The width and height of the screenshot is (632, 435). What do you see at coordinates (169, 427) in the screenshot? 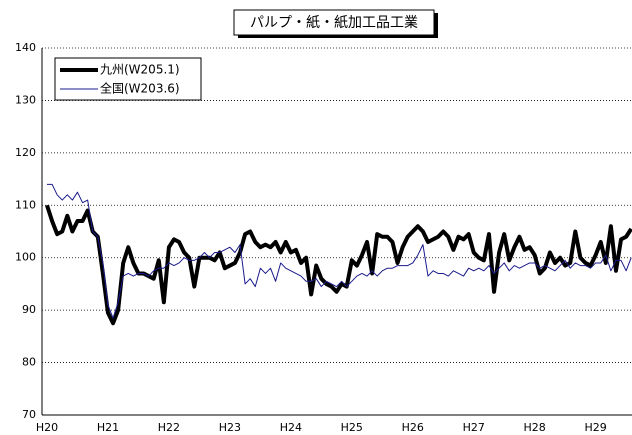
I see `x-tick-label: H22` at bounding box center [169, 427].